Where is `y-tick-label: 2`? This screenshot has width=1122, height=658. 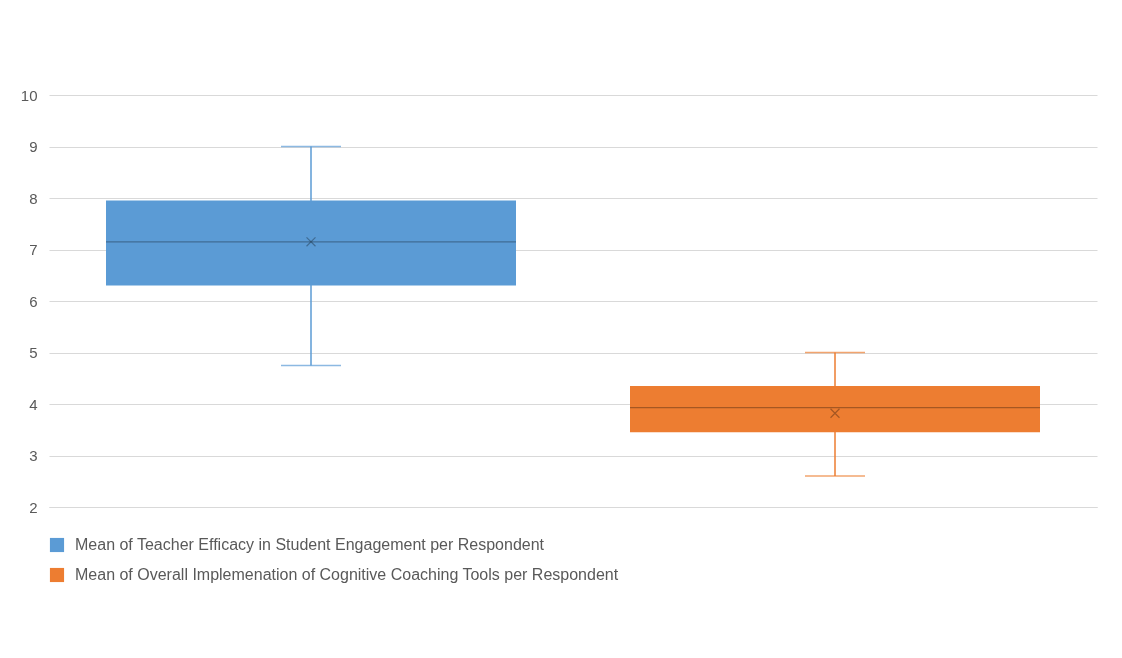
y-tick-label: 2 is located at coordinates (33, 507).